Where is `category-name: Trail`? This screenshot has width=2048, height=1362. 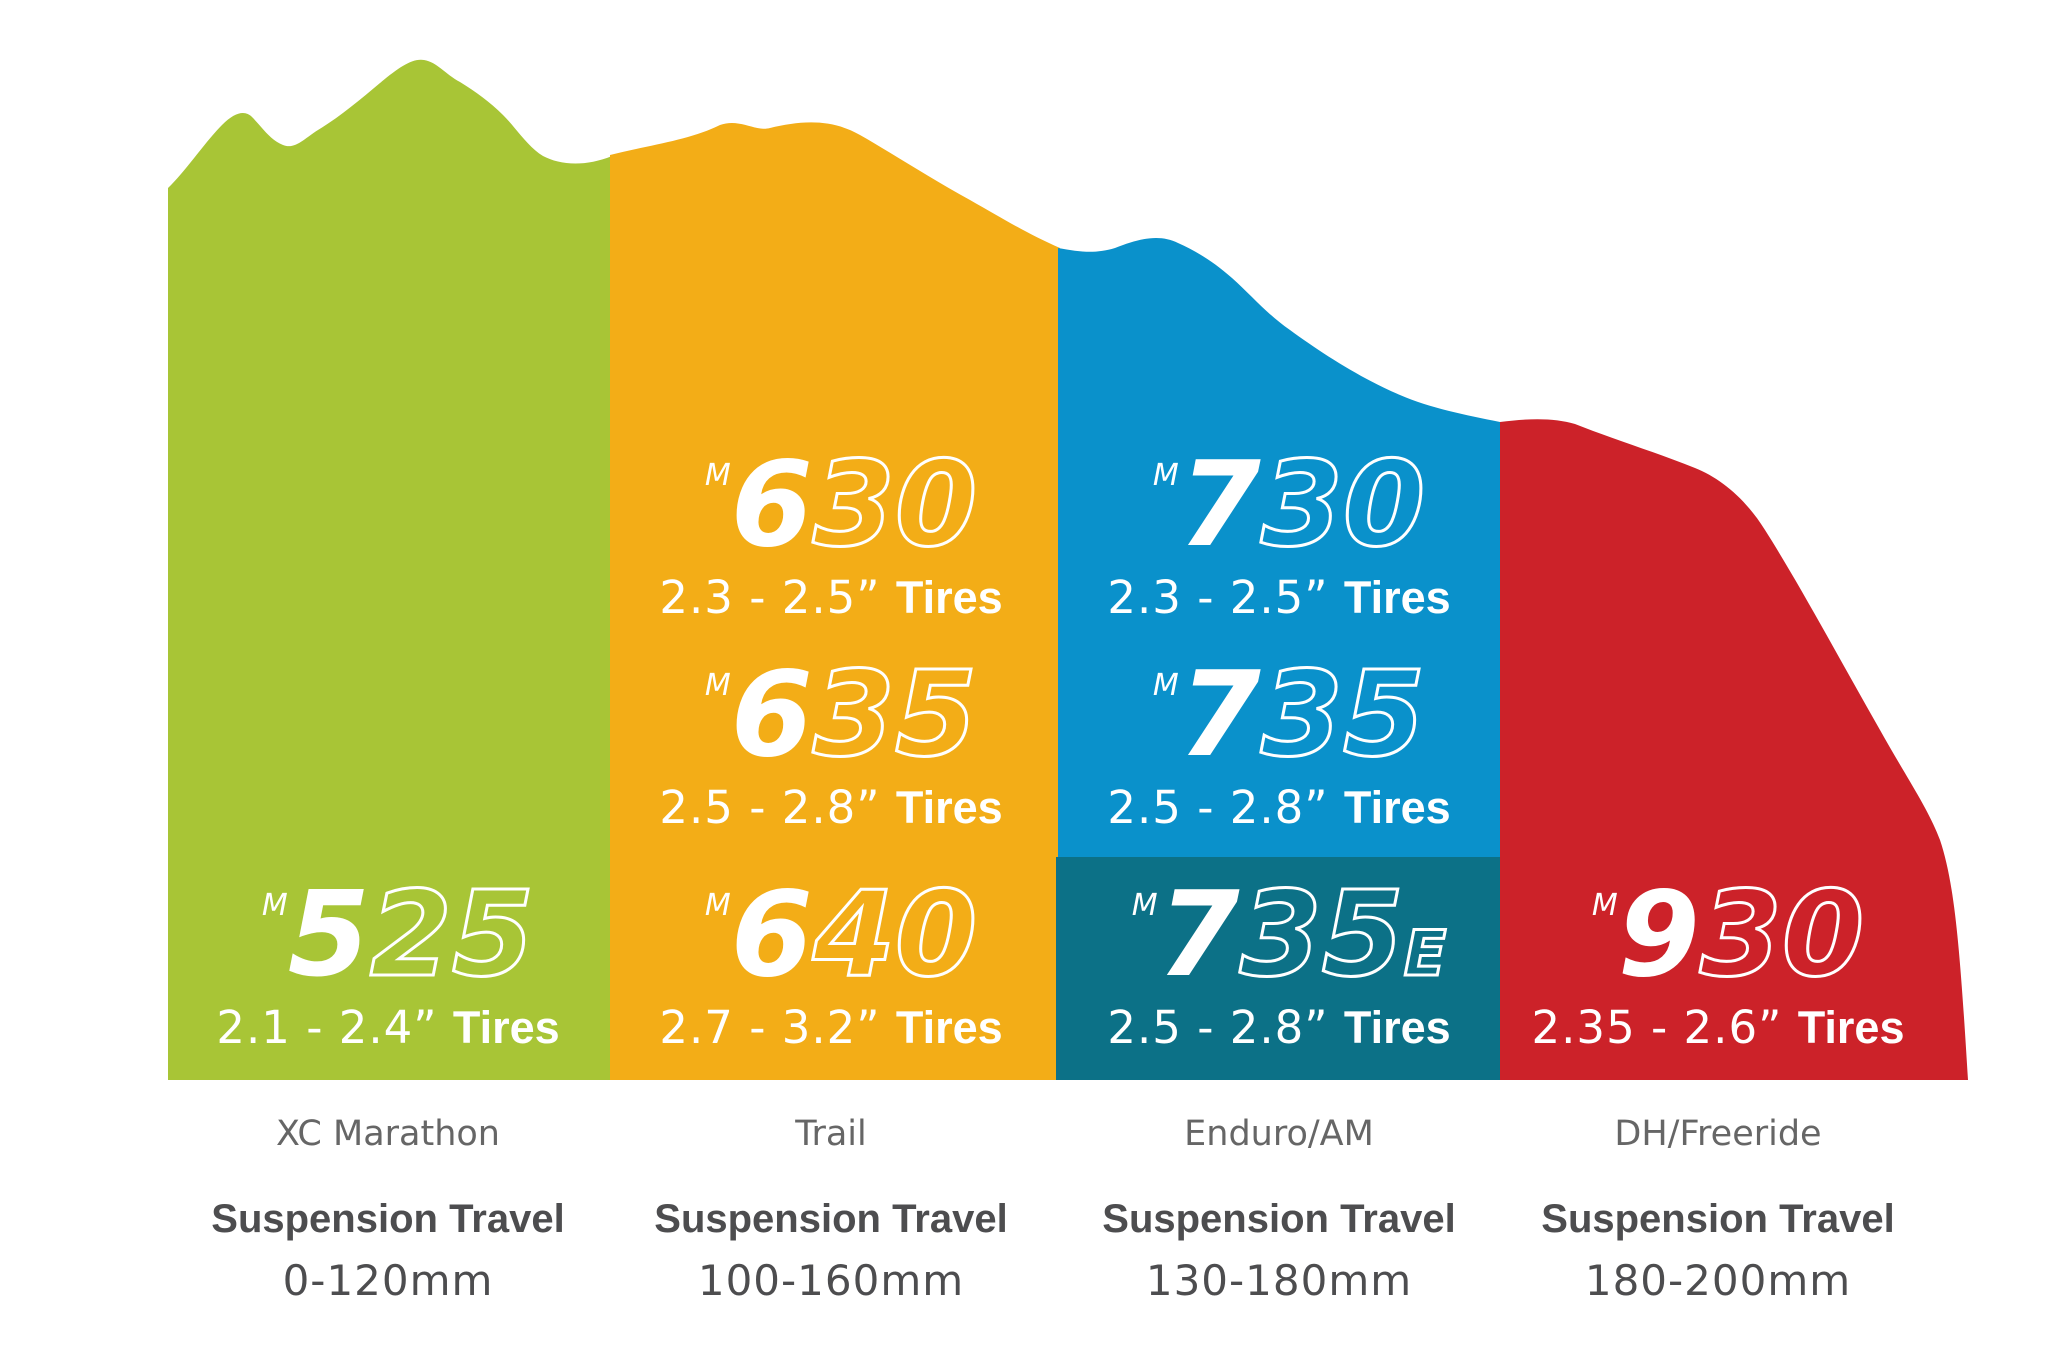 category-name: Trail is located at coordinates (830, 1134).